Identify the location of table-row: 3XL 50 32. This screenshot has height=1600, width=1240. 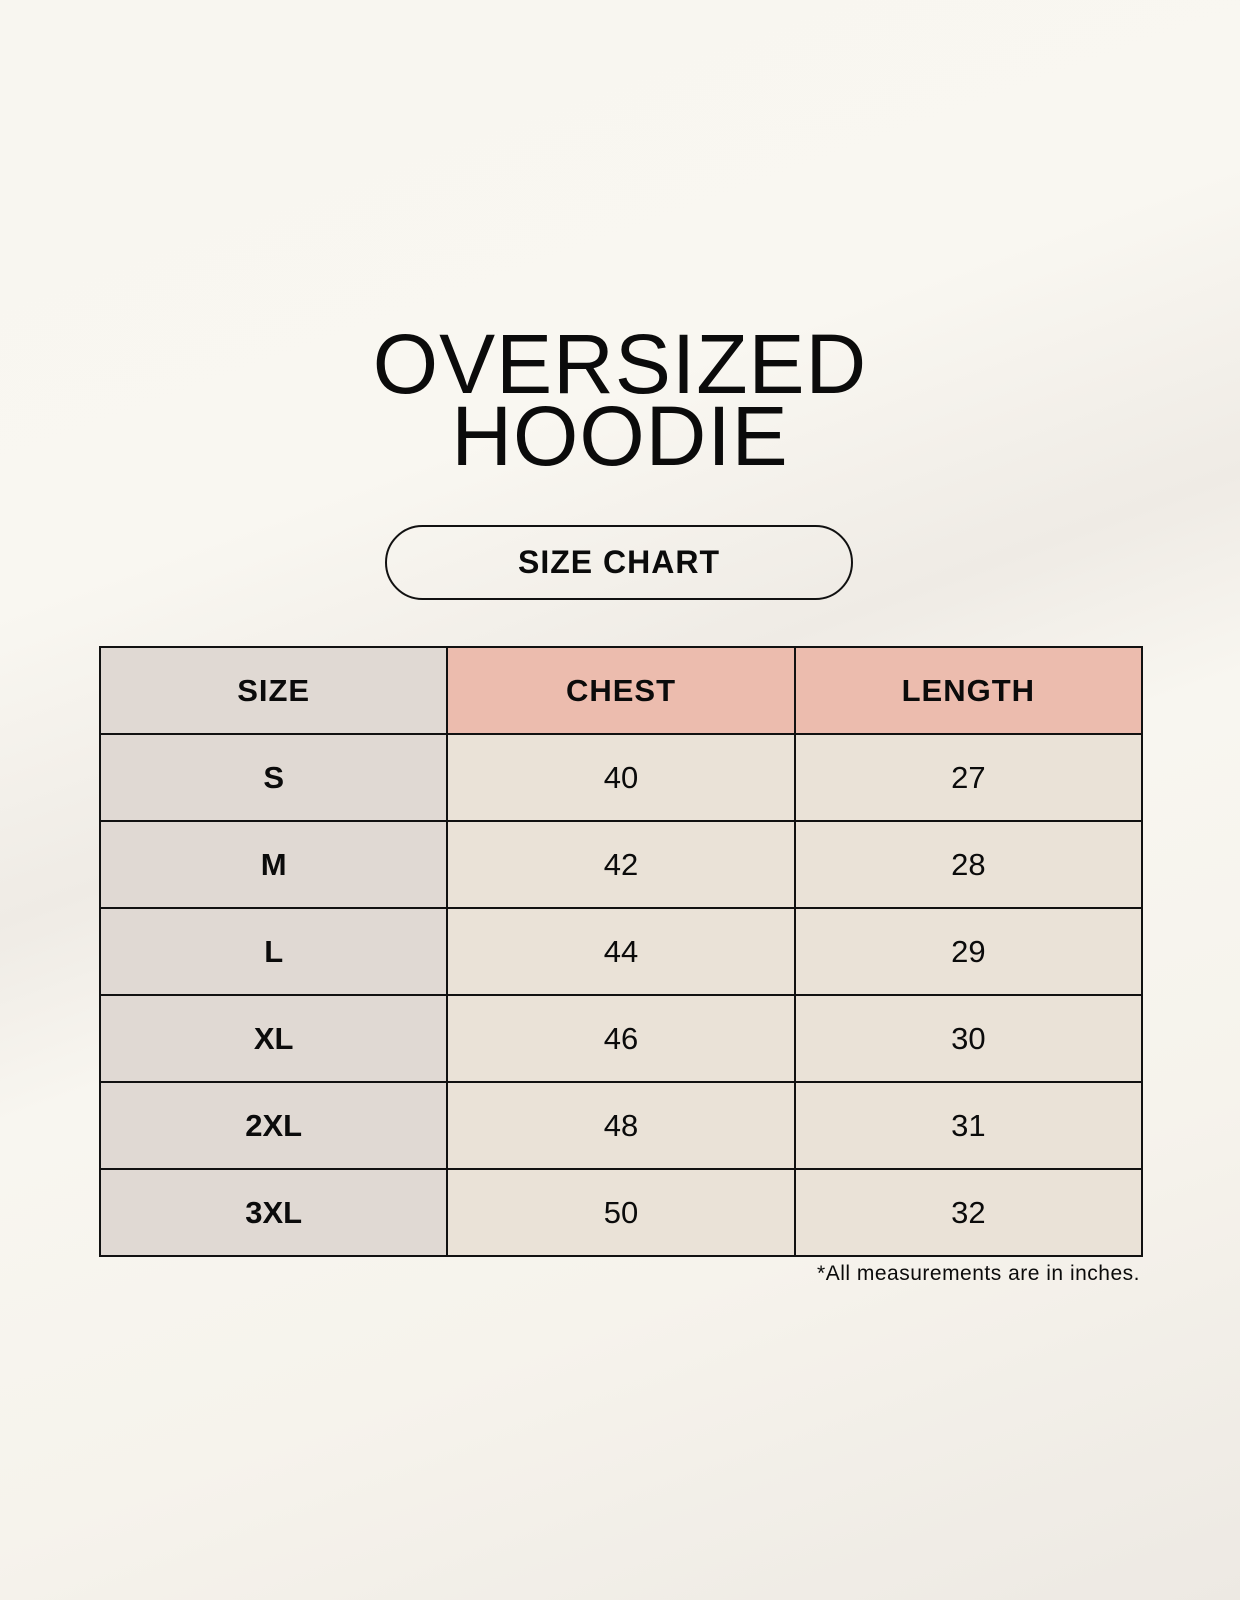
(621, 1212).